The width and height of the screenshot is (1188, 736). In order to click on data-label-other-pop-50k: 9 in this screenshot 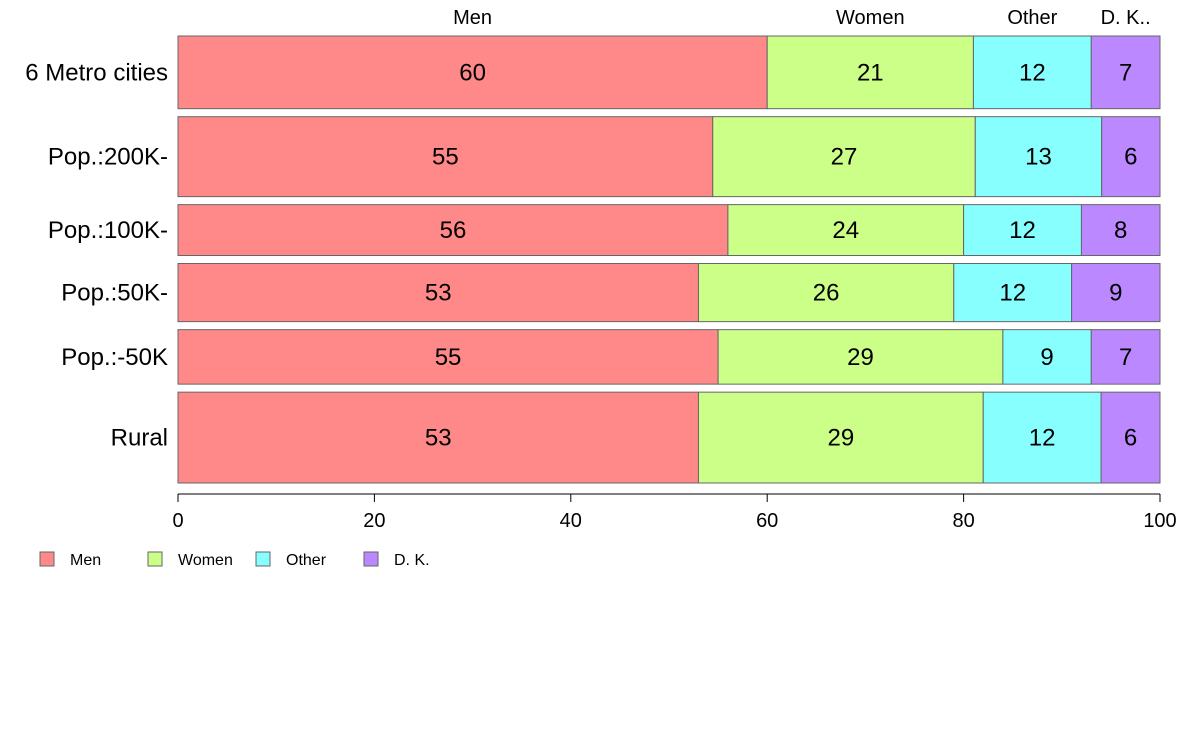, I will do `click(1046, 357)`.